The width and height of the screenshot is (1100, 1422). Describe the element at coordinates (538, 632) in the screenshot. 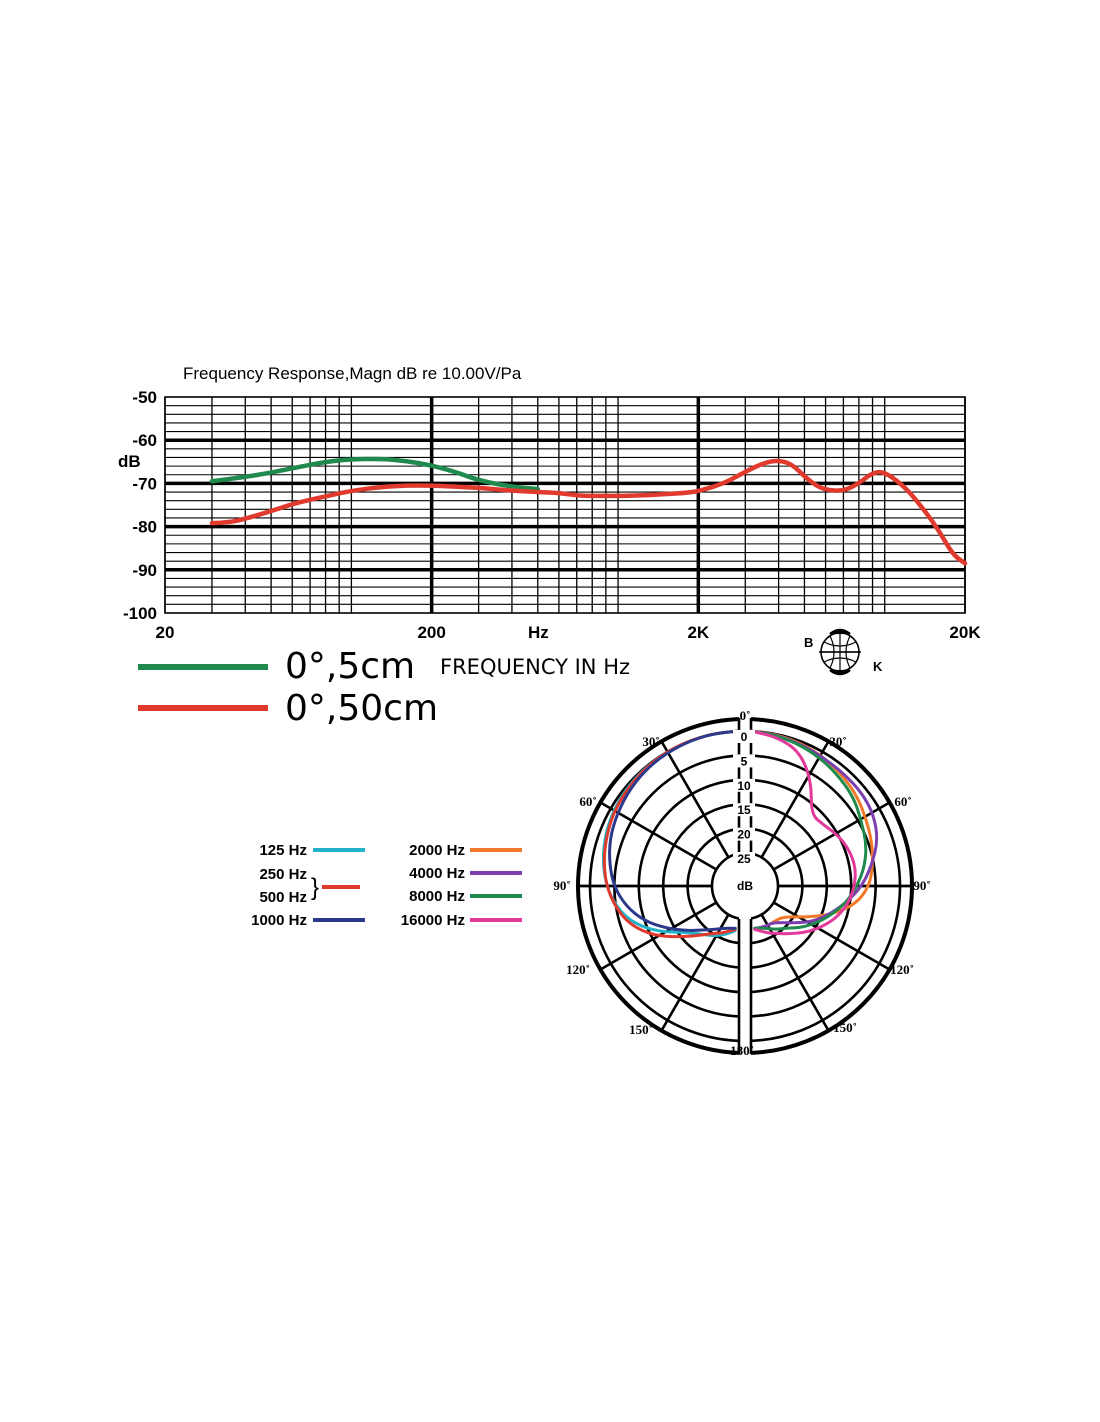

I see `x-unit-label: Hz` at that location.